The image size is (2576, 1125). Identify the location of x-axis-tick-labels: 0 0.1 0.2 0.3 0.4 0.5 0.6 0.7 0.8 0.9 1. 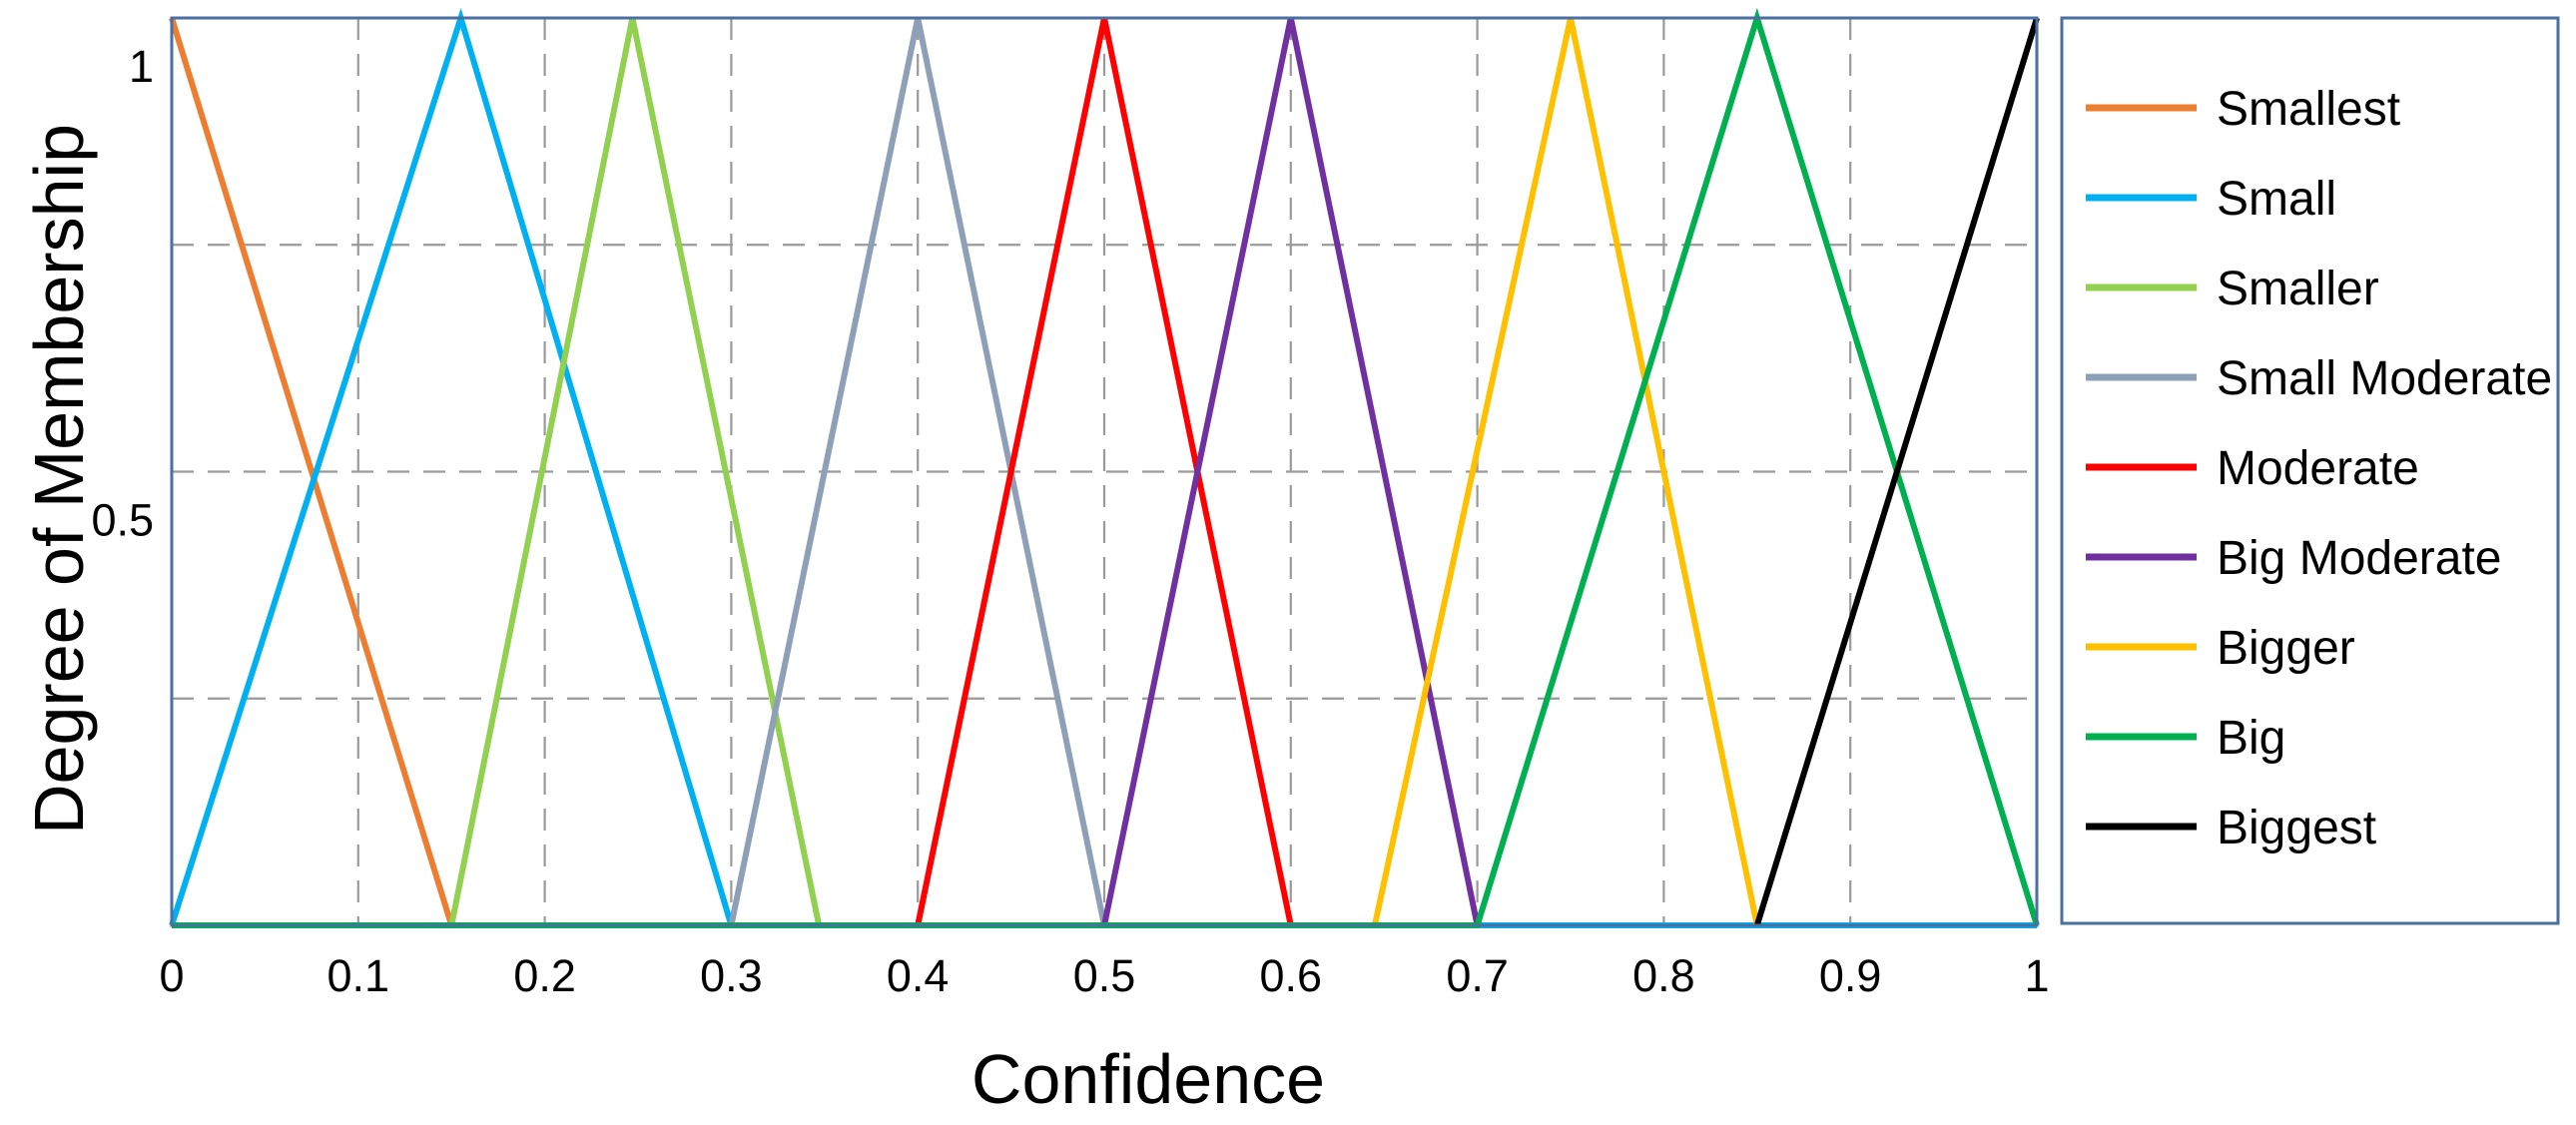
(1104, 976).